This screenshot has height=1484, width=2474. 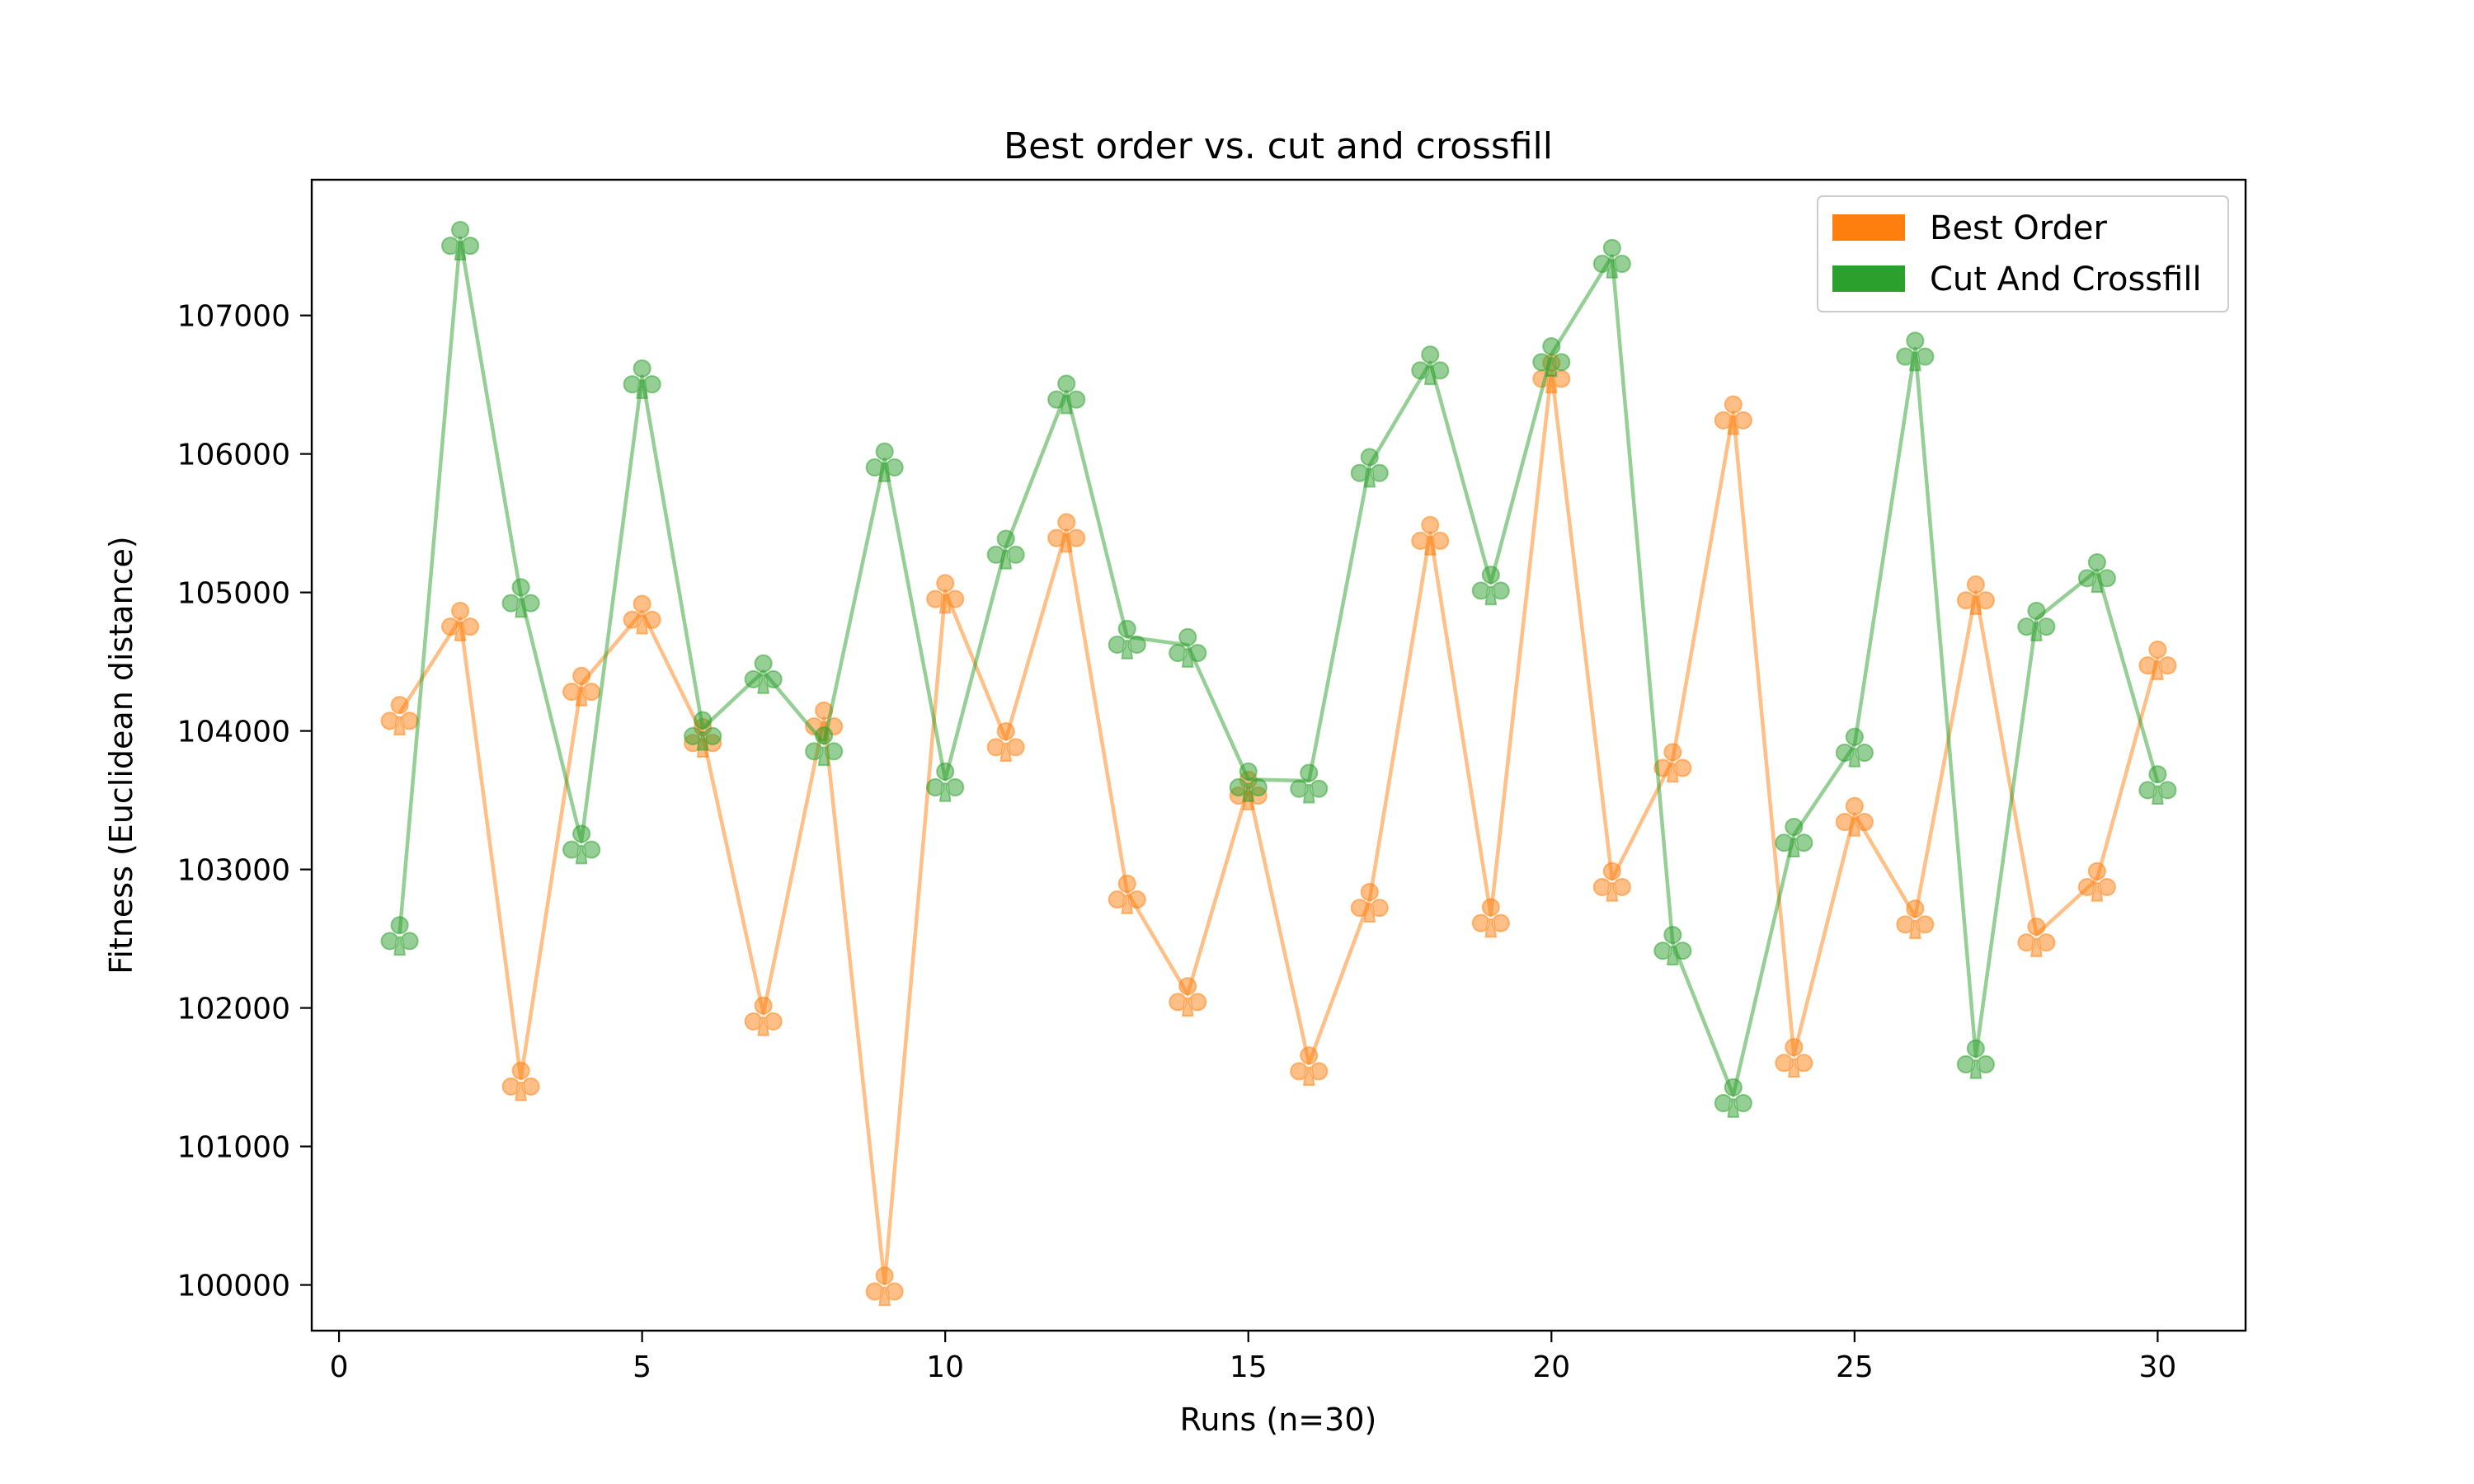 What do you see at coordinates (1868, 228) in the screenshot?
I see `legend-swatch-best-order` at bounding box center [1868, 228].